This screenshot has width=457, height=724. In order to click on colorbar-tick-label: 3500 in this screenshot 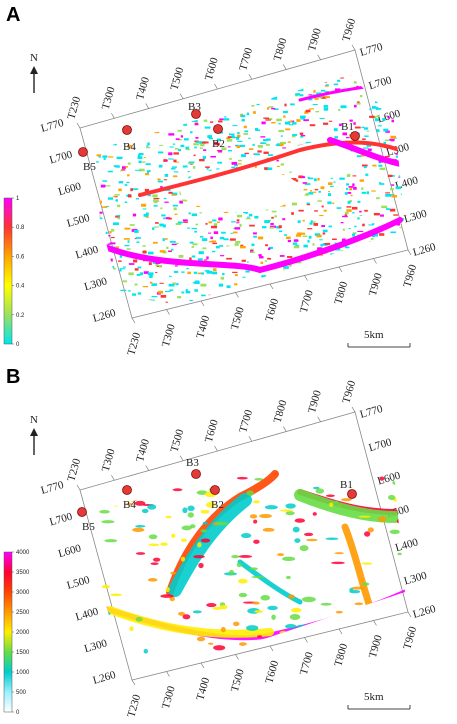, I will do `click(23, 573)`.